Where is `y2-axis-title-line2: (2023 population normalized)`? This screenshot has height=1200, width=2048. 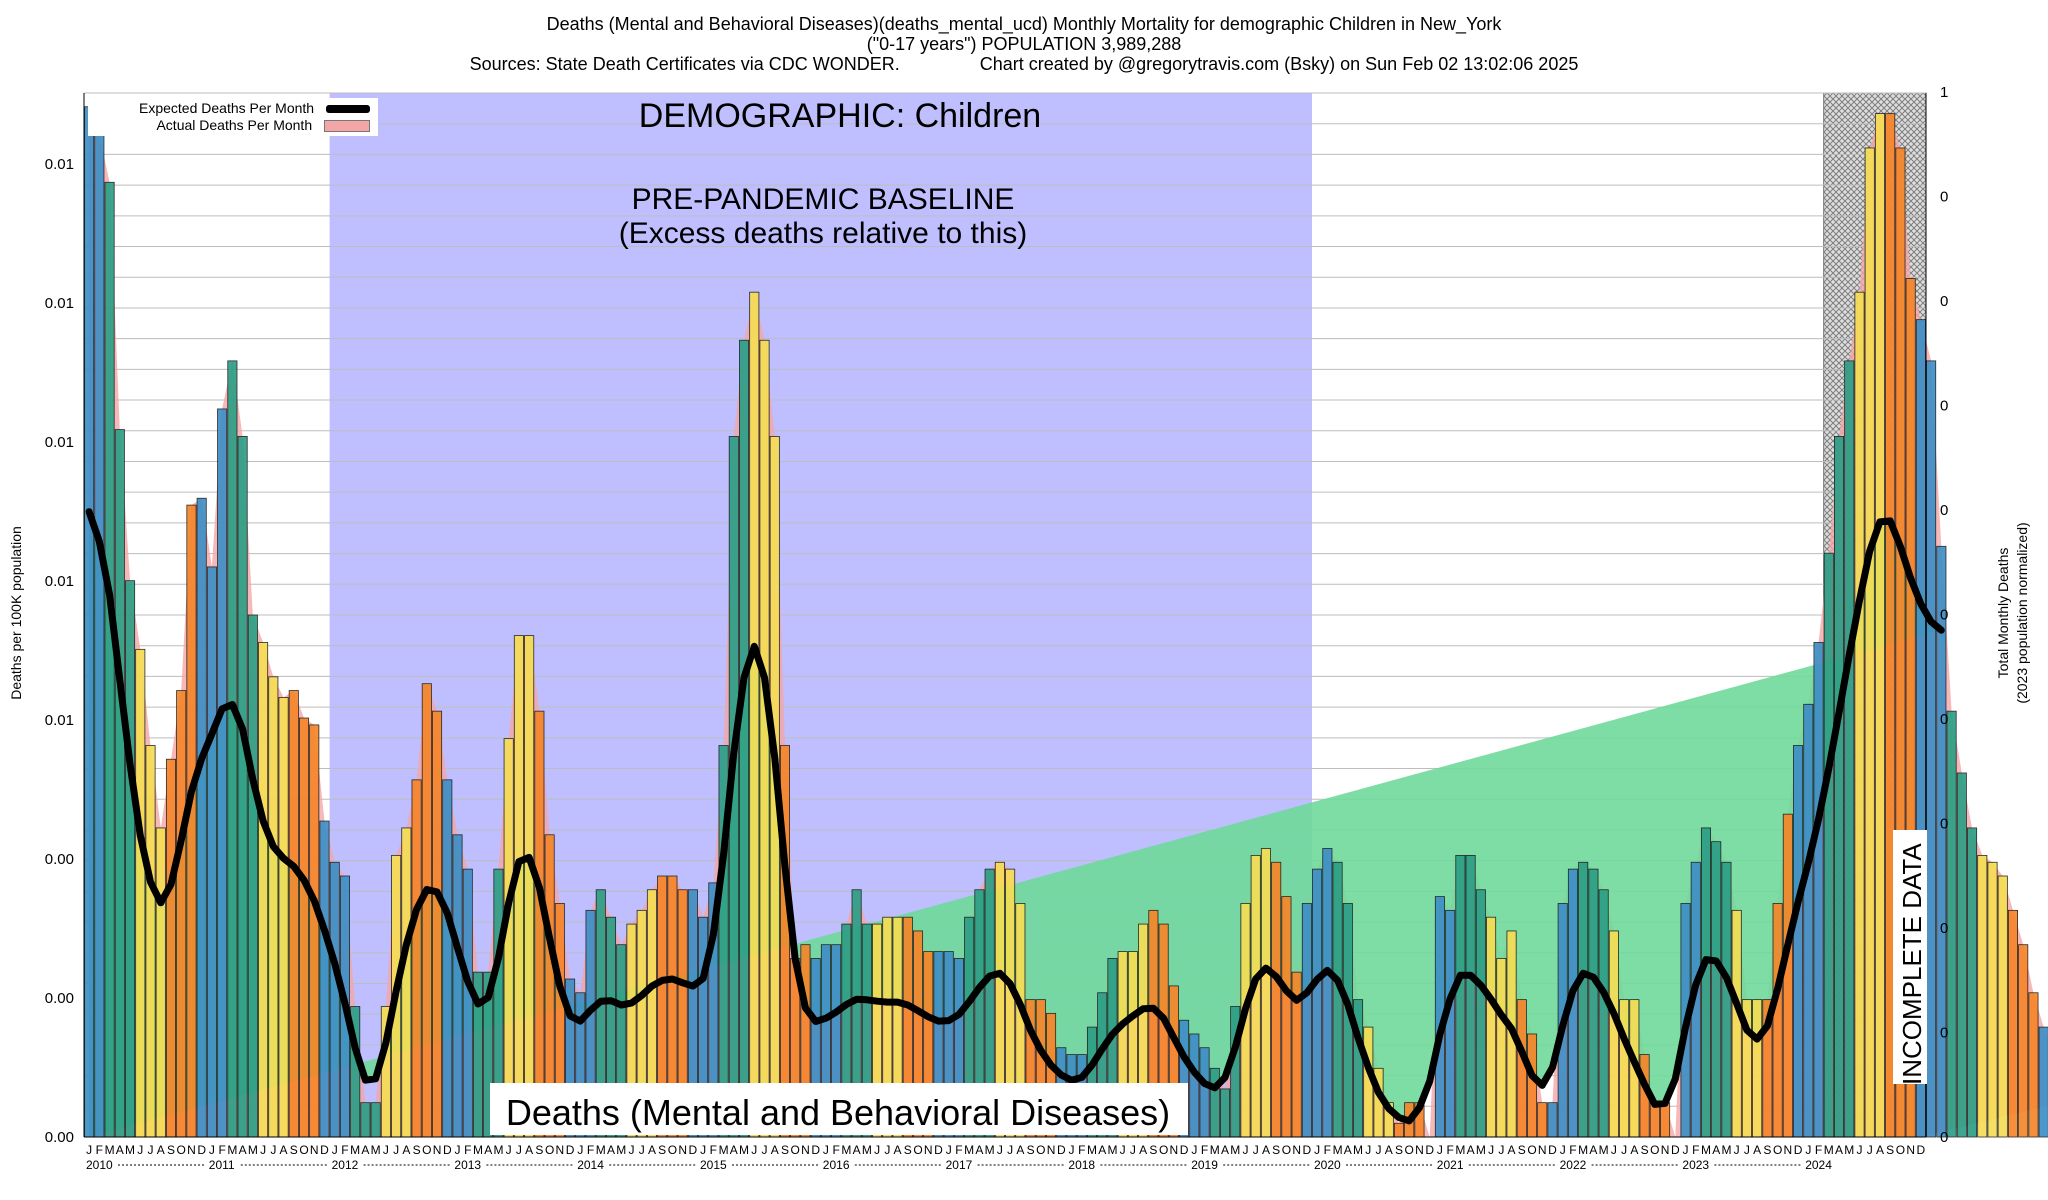 y2-axis-title-line2: (2023 population normalized) is located at coordinates (2022, 612).